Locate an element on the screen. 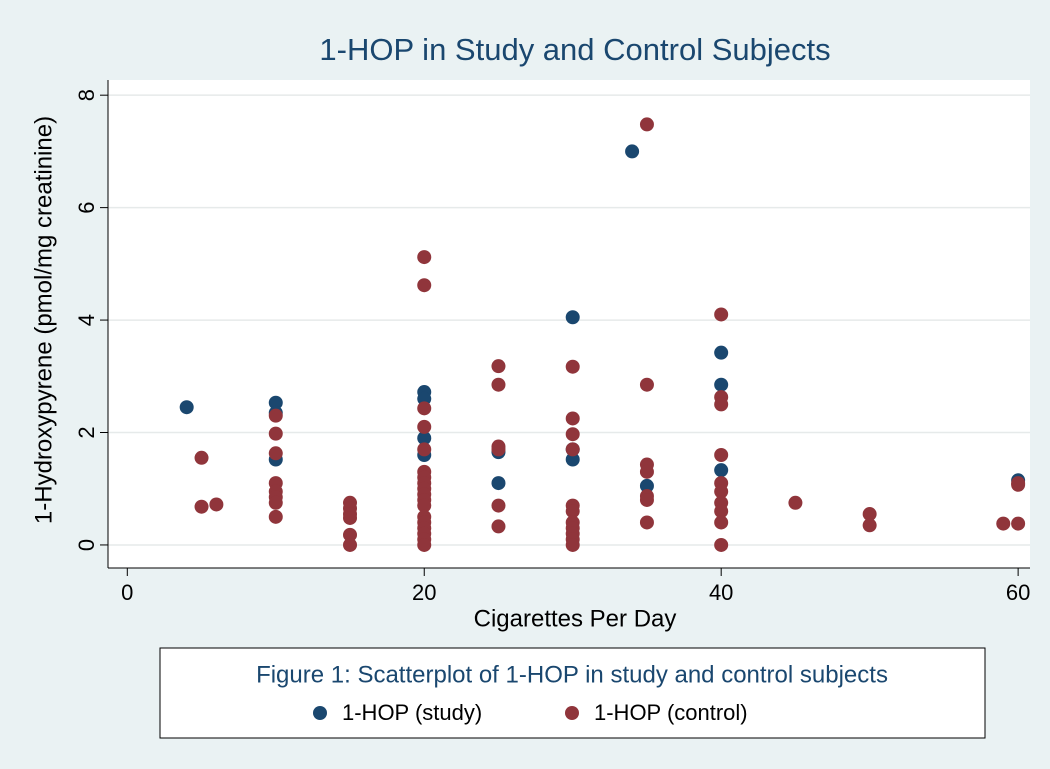  y-tick-label: 2 is located at coordinates (86, 432).